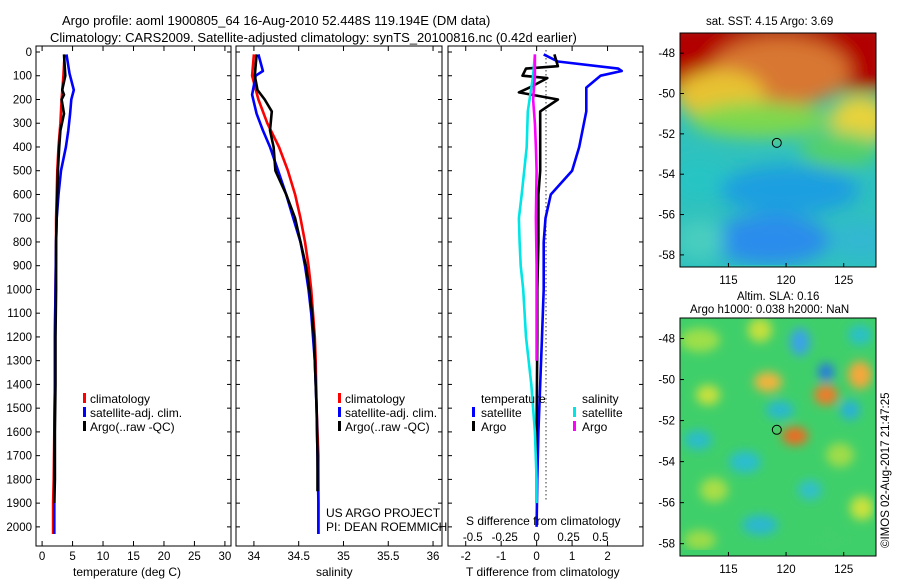 This screenshot has width=900, height=580. I want to click on temperature-xlabel: temperature (deg C), so click(127, 572).